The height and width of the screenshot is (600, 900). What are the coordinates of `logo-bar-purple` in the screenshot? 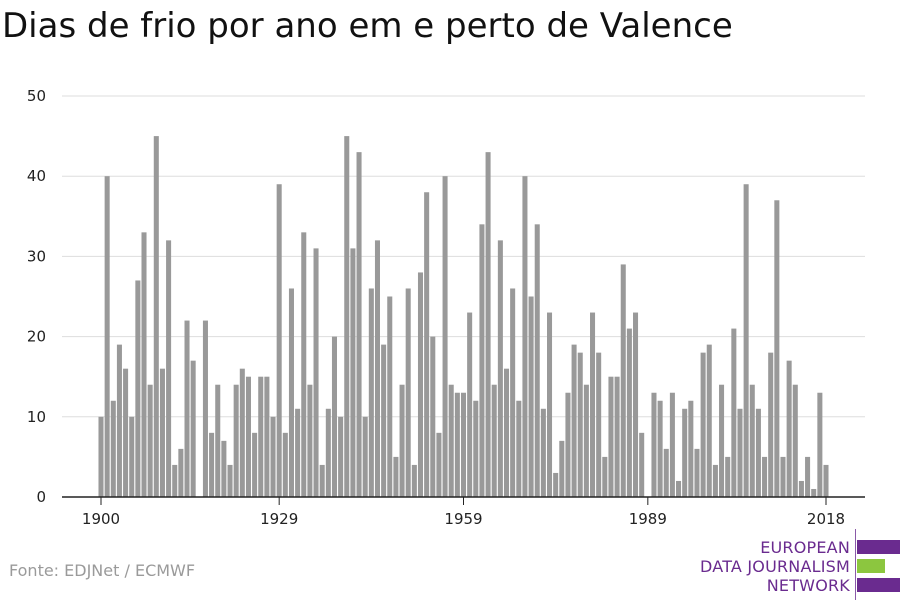 It's located at (878, 547).